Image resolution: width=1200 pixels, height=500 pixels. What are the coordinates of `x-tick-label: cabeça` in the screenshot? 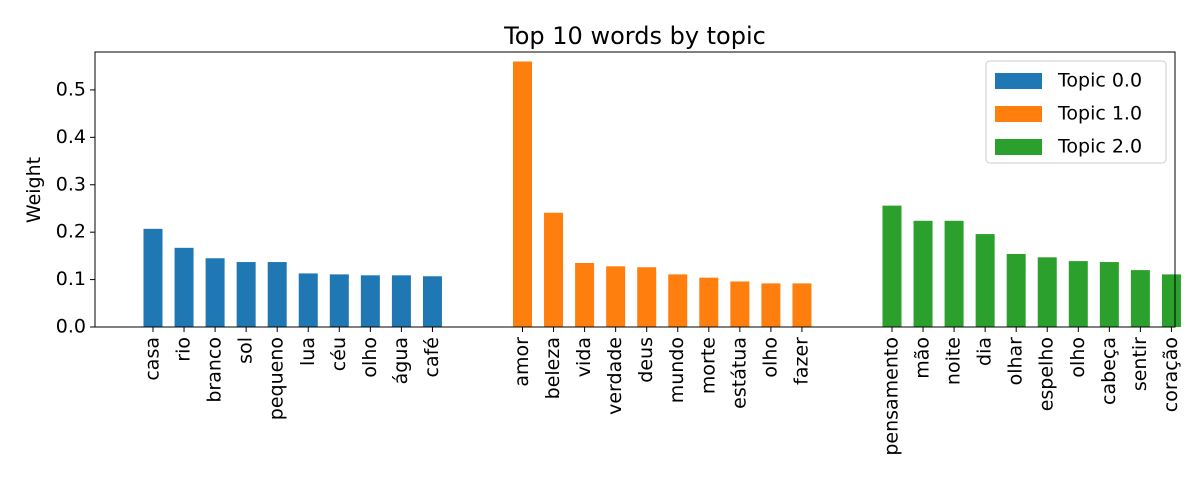 It's located at (1109, 371).